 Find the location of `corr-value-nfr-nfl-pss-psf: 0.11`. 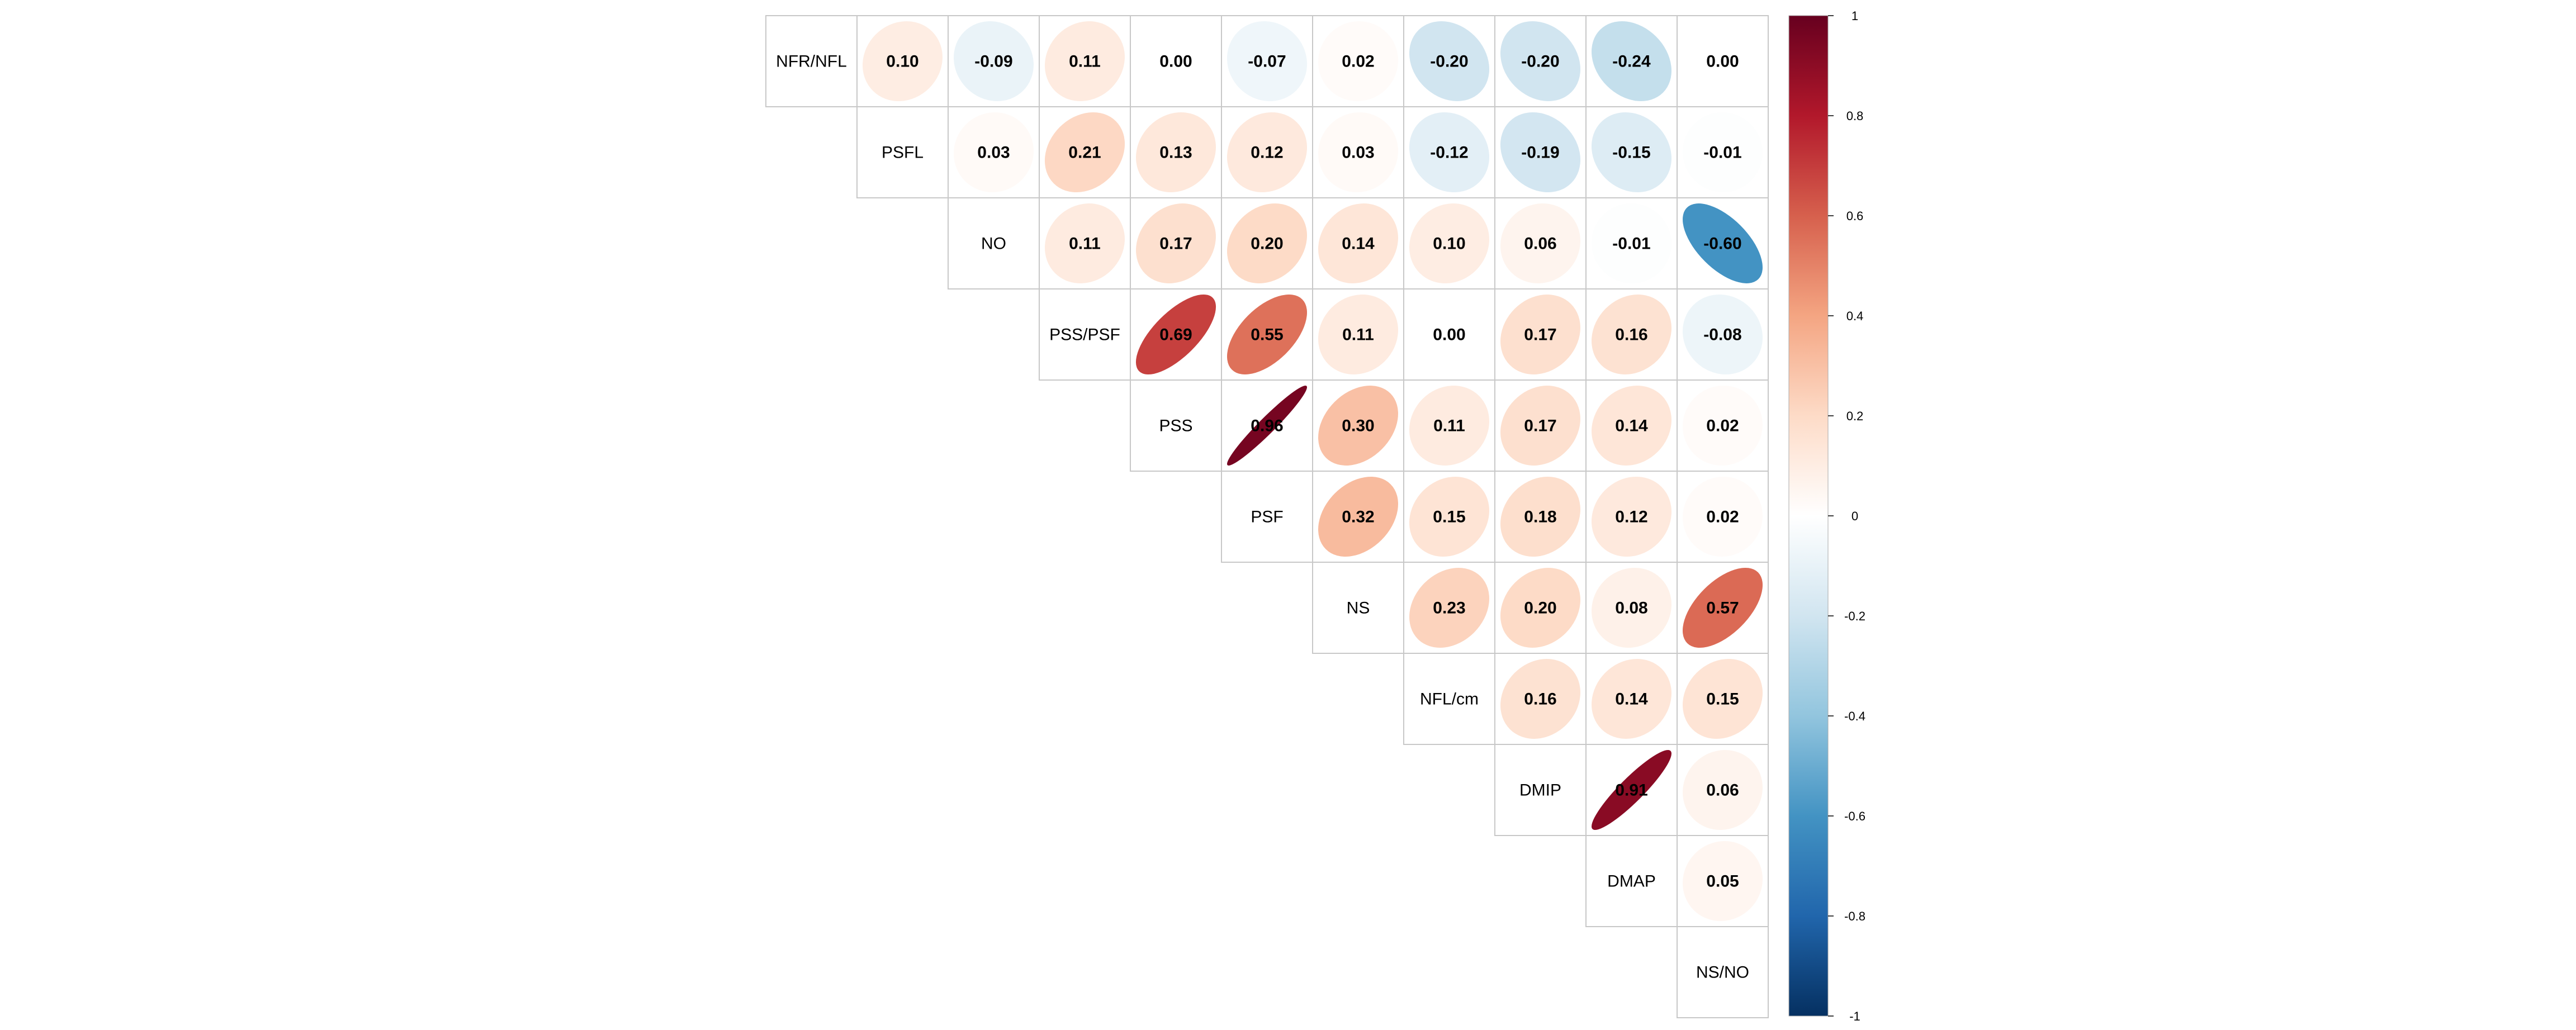

corr-value-nfr-nfl-pss-psf: 0.11 is located at coordinates (1085, 62).